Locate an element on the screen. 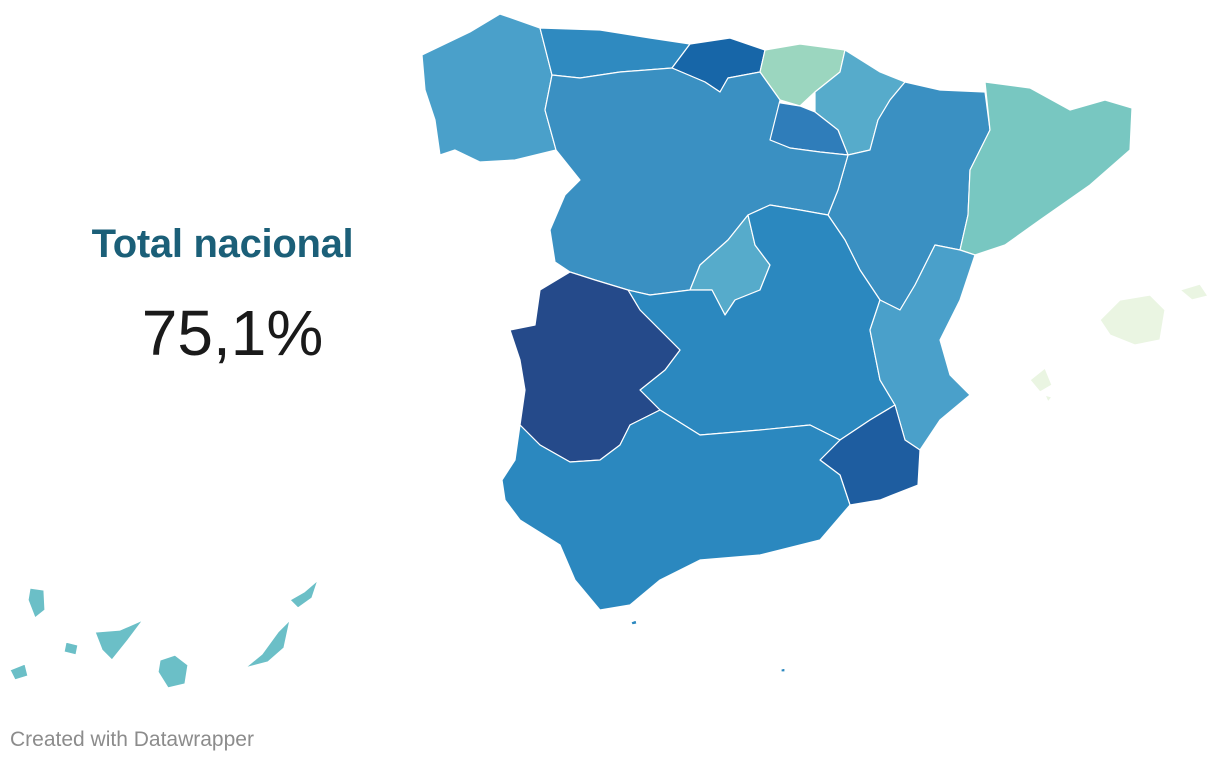  national-value: 75,1% is located at coordinates (232, 333).